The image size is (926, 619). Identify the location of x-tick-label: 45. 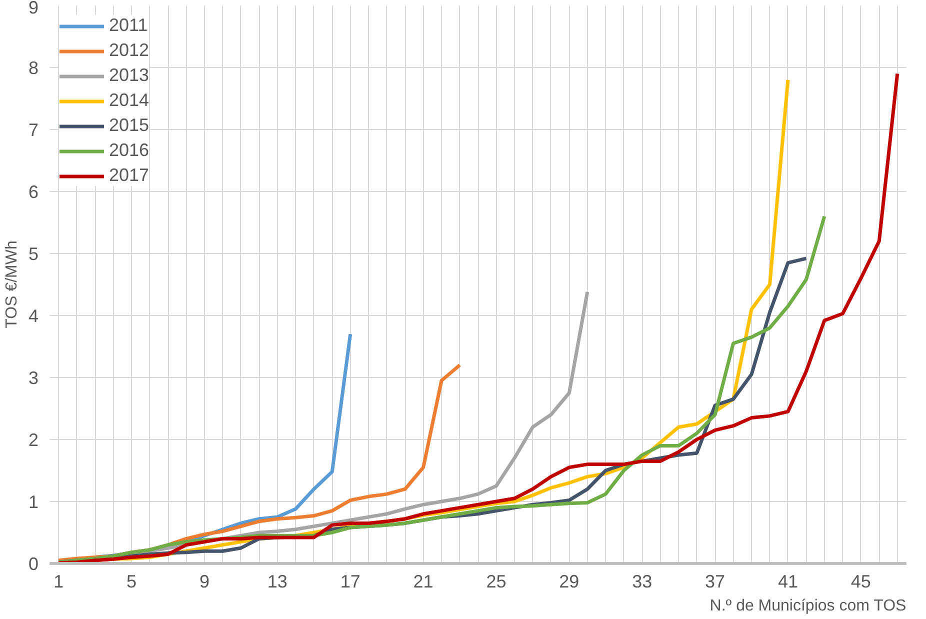
(860, 582).